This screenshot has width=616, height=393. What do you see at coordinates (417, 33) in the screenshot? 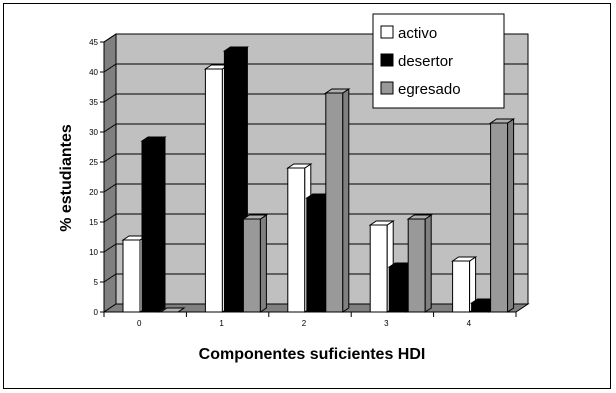
I see `legend-label: activo` at bounding box center [417, 33].